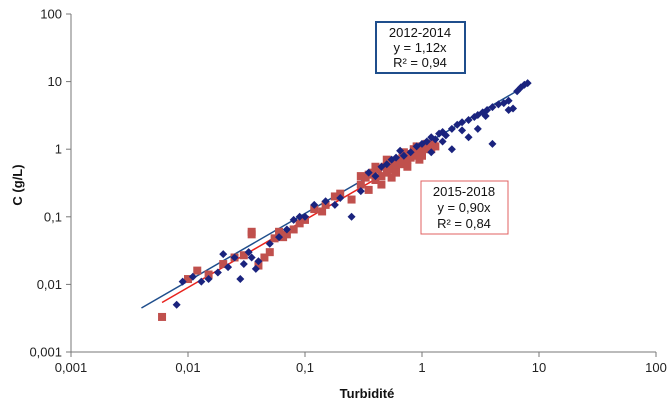 The height and width of the screenshot is (405, 669). What do you see at coordinates (421, 367) in the screenshot?
I see `x-tick-label: 1` at bounding box center [421, 367].